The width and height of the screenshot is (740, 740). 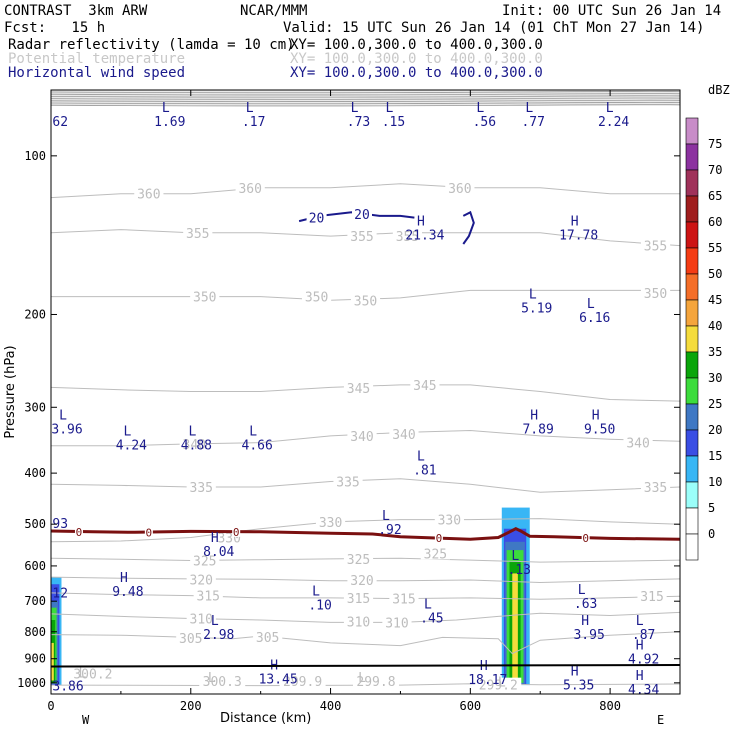 What do you see at coordinates (416, 45) in the screenshot?
I see `field-reflectivity-xy: XY= 100.0,300.0 to 400.0,300.0` at bounding box center [416, 45].